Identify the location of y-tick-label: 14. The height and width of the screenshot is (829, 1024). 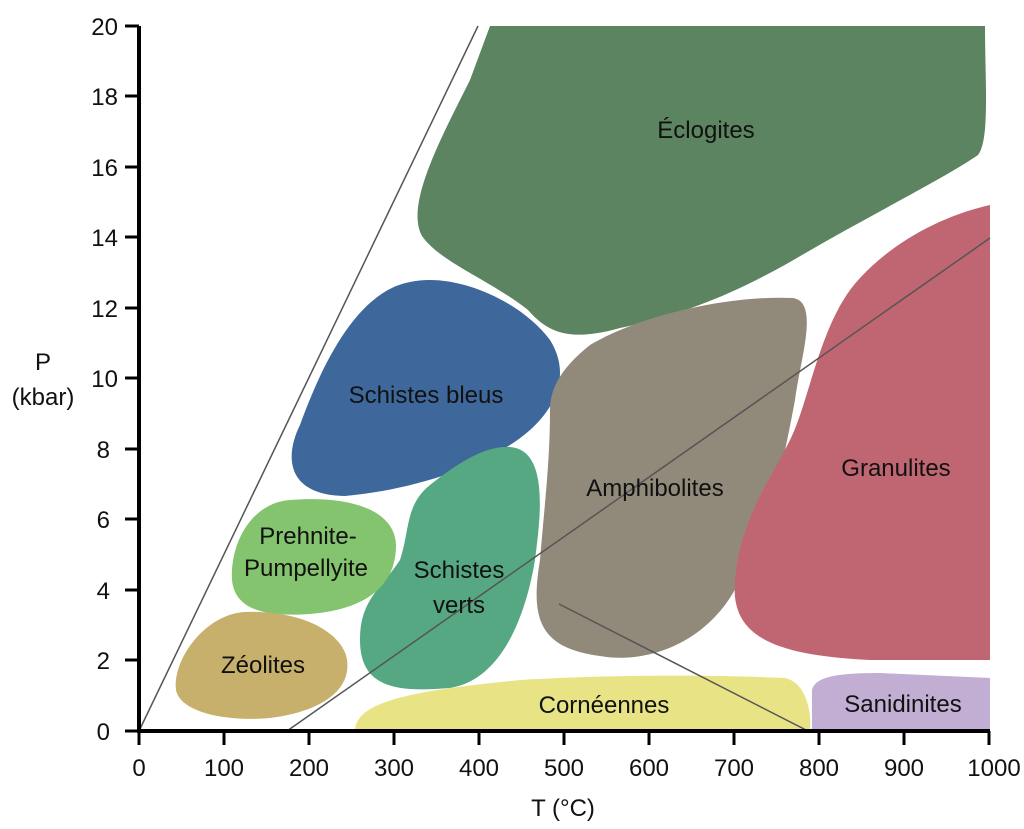
(104, 238).